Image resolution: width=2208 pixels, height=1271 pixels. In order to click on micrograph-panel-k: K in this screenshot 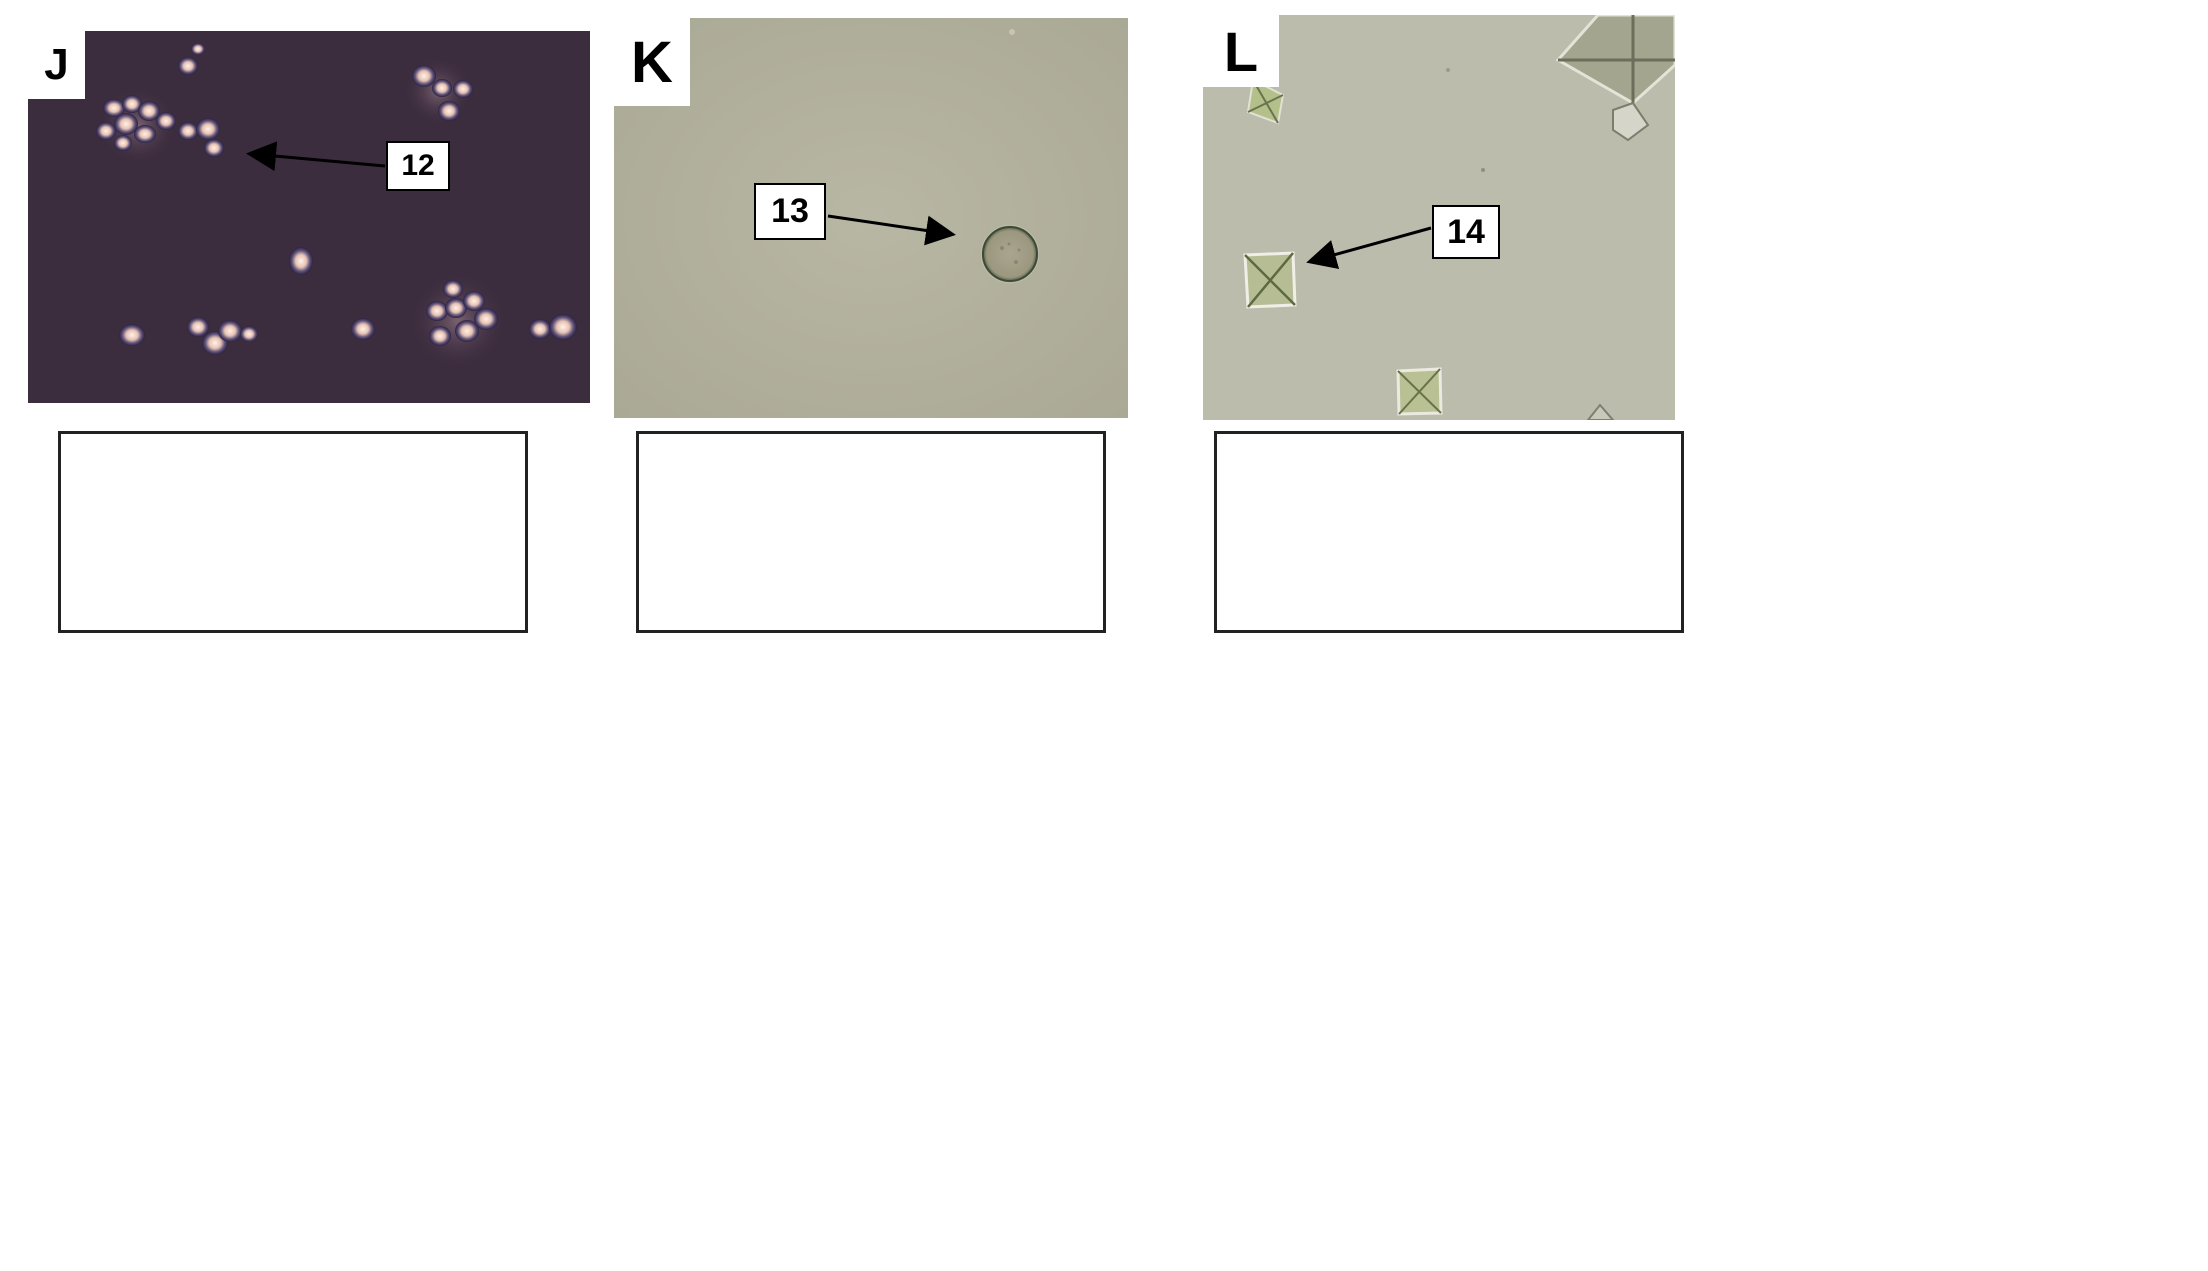, I will do `click(871, 218)`.